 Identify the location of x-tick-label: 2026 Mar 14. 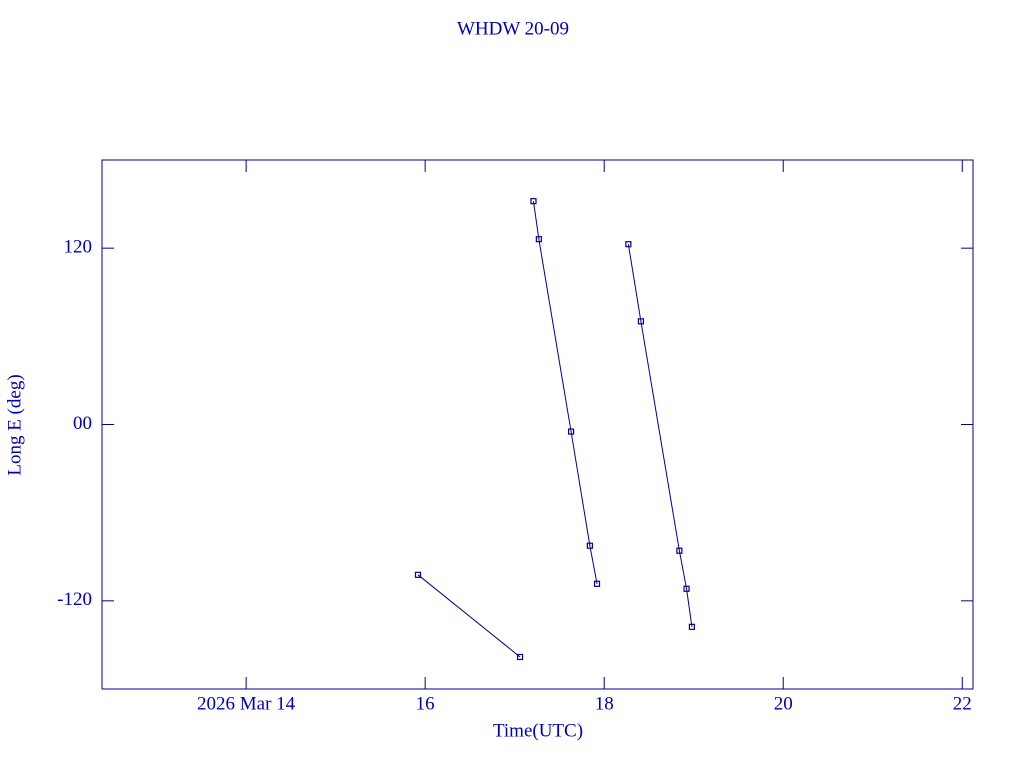
(246, 703).